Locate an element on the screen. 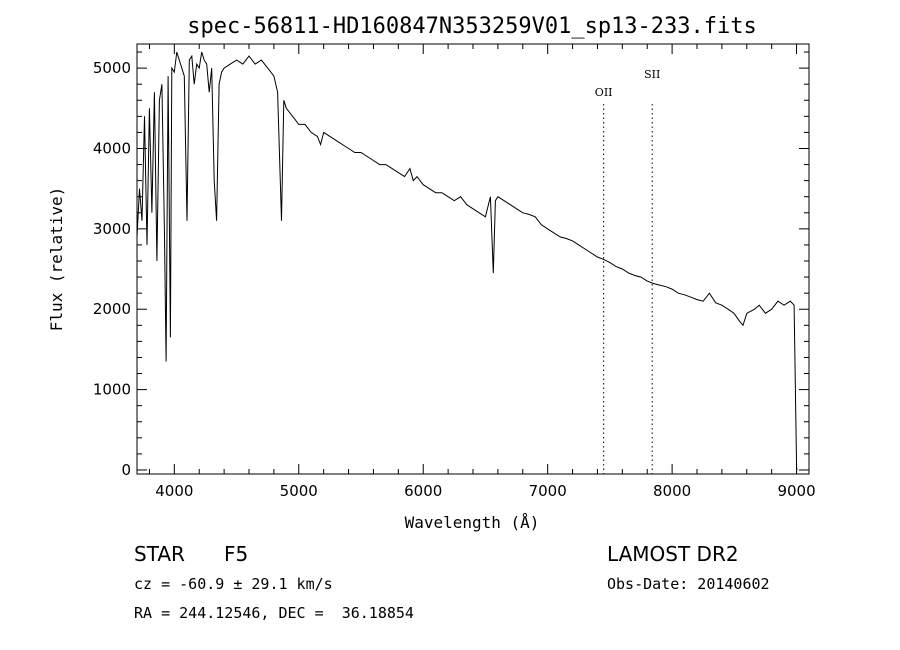 The image size is (900, 650). object-type: STAR is located at coordinates (159, 554).